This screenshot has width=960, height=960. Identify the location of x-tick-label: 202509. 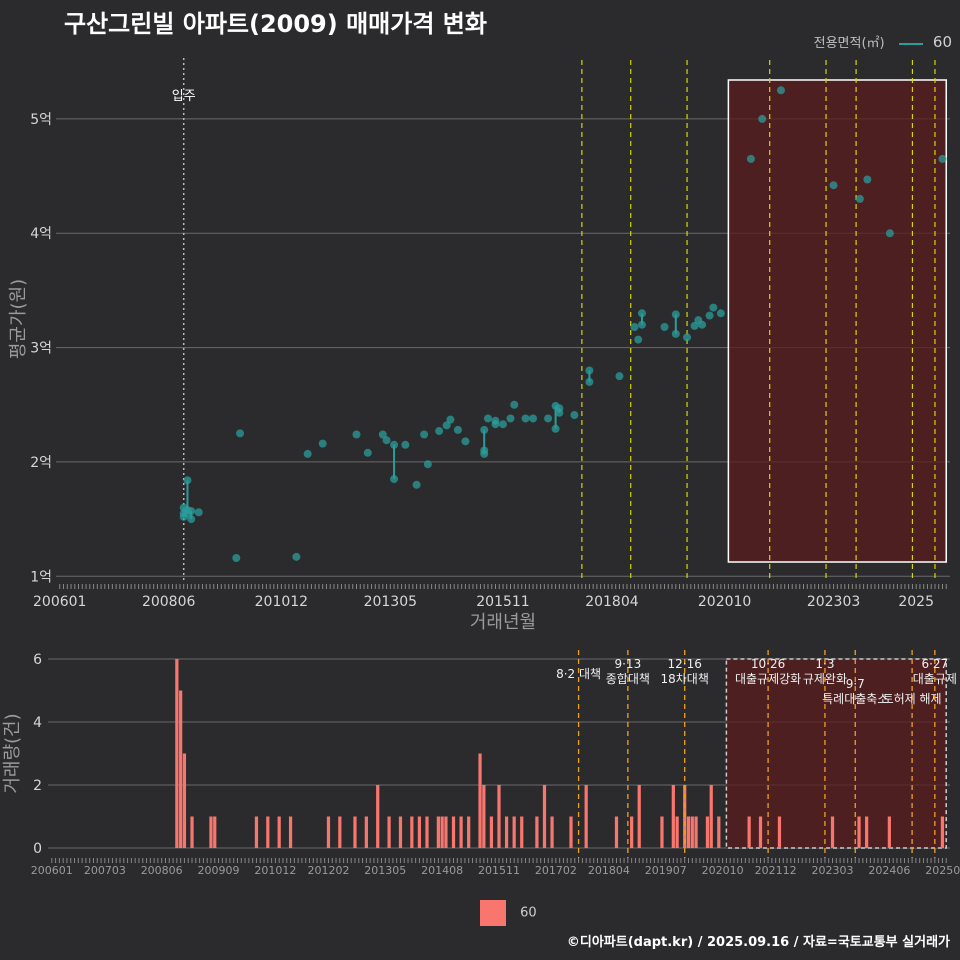
(942, 870).